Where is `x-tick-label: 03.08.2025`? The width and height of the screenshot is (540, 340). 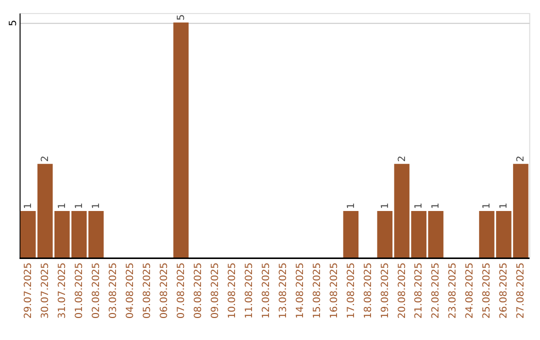 x-tick-label: 03.08.2025 is located at coordinates (113, 290).